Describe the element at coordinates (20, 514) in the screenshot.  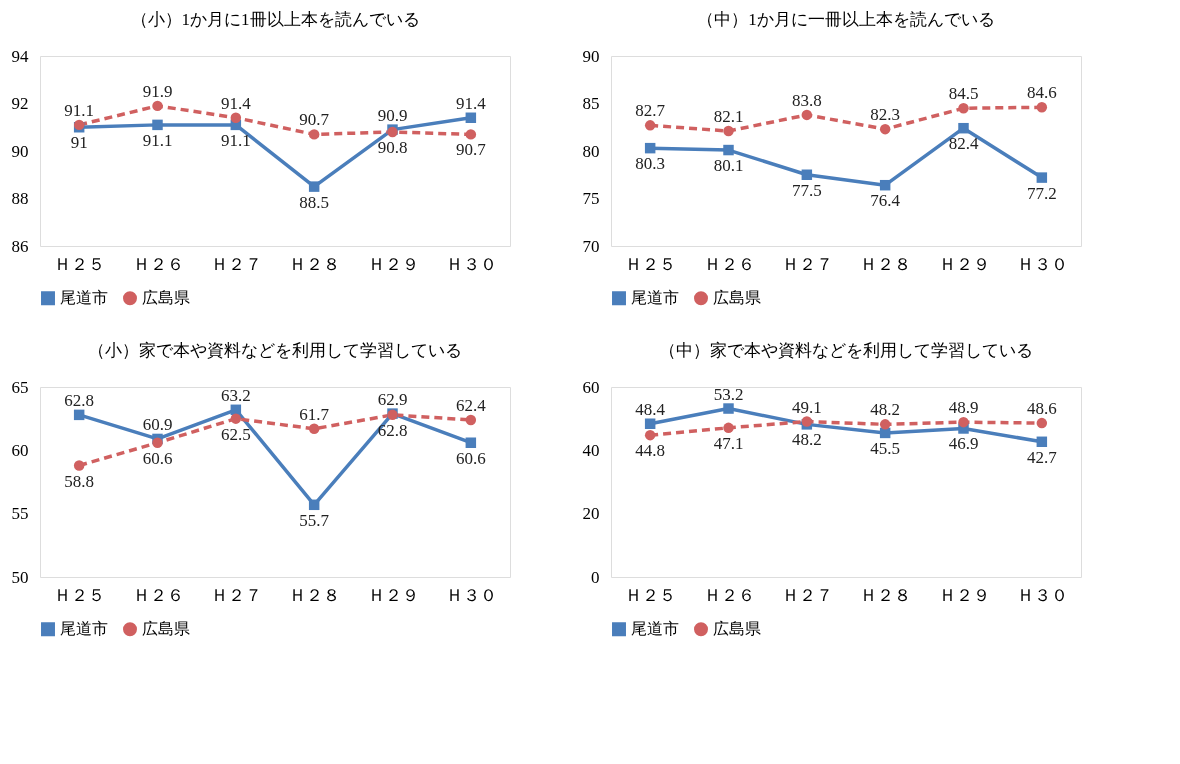
I see `y-tick-label: 55` at that location.